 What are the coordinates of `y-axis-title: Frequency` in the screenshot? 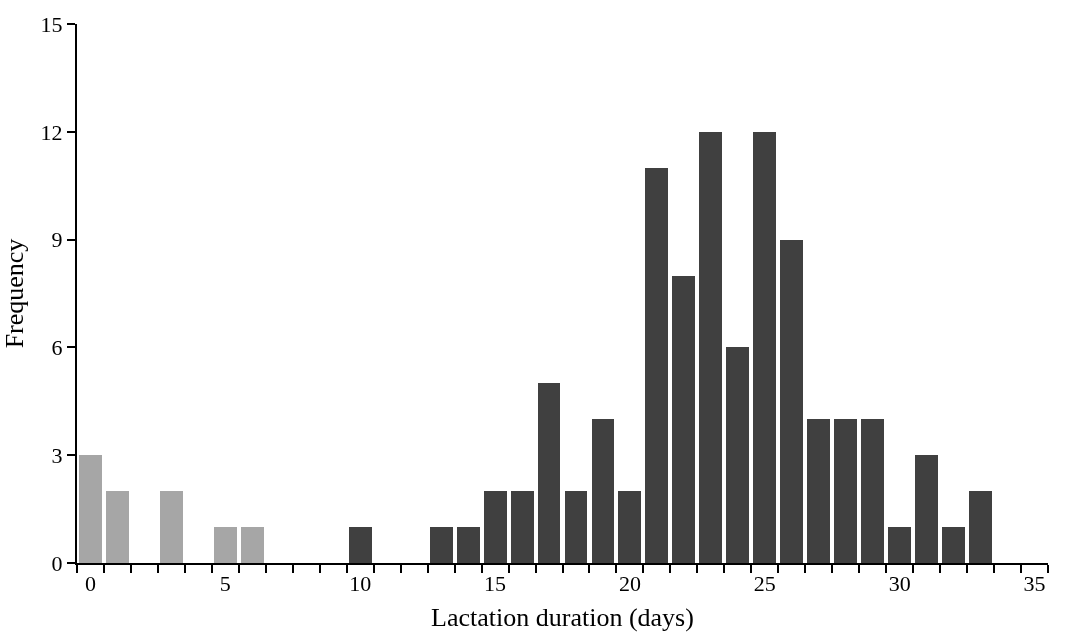 It's located at (14, 293).